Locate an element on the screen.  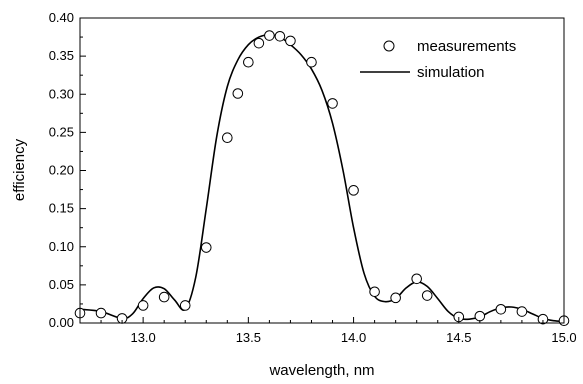
y-axis-ticks: 0.00 0.05 0.10 0.15 0.20 0.25 0.30 0.35 0.40 is located at coordinates (67, 170).